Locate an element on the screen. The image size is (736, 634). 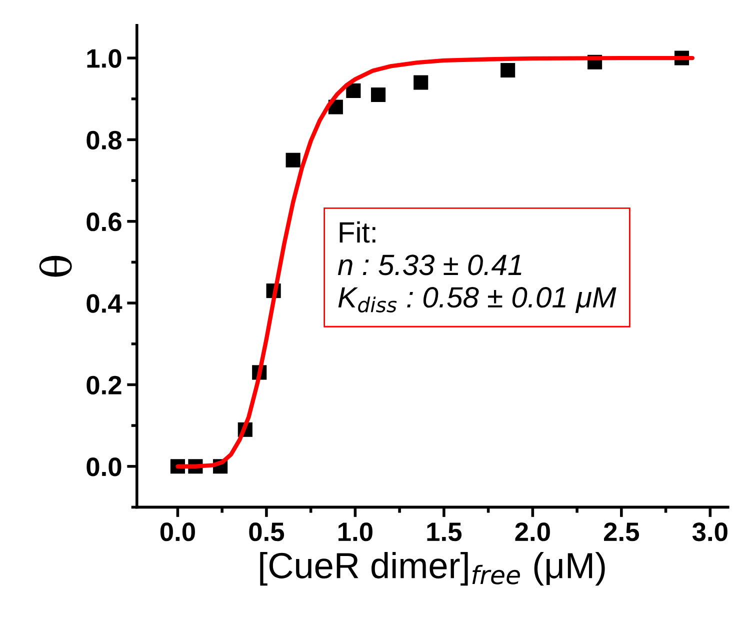
y-tick-label: 0.0 is located at coordinates (104, 467).